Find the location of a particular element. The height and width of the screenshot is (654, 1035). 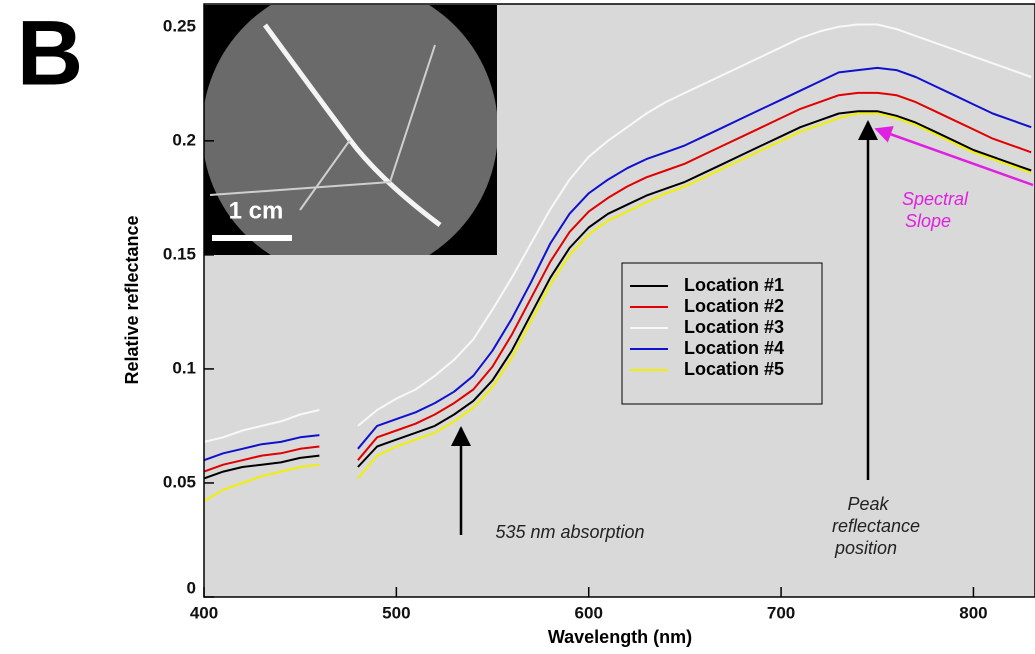

inset-image: 1 cm is located at coordinates (350, 130).